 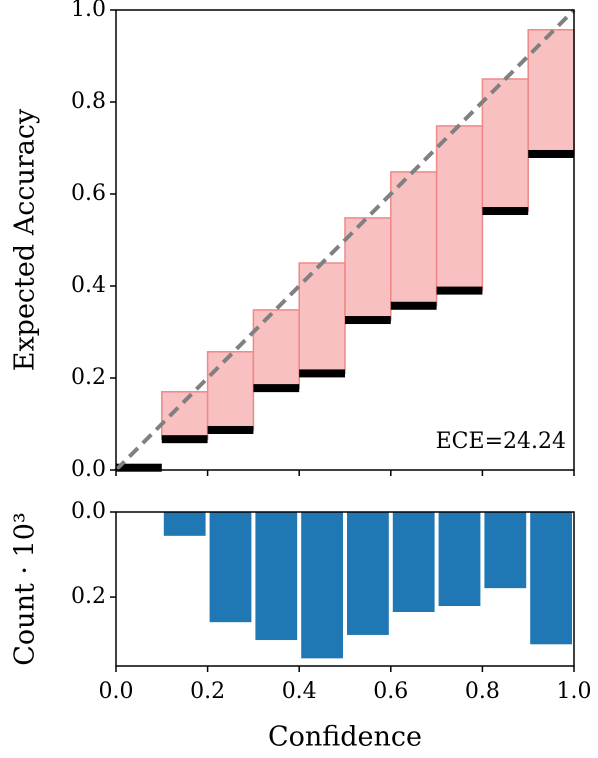 What do you see at coordinates (116, 691) in the screenshot?
I see `x-tick-label: 0.0` at bounding box center [116, 691].